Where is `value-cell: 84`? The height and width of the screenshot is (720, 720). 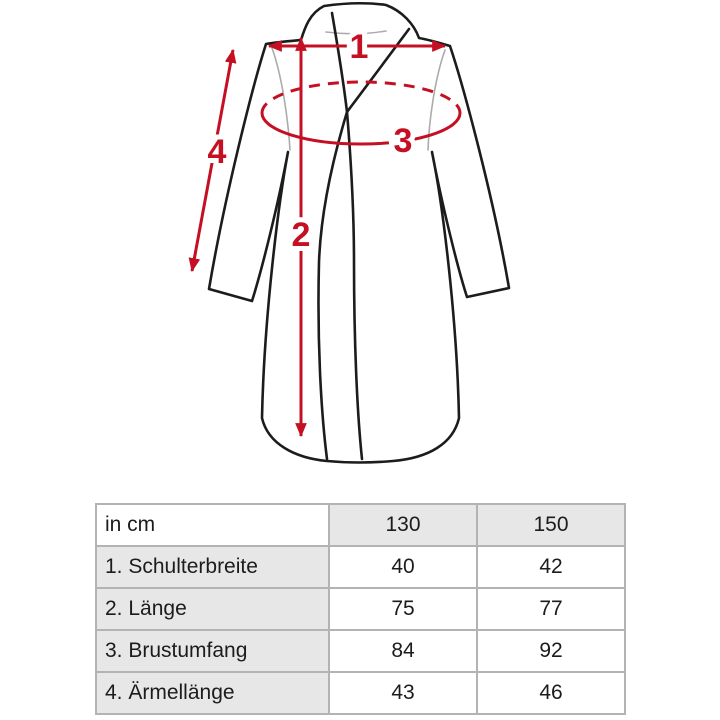
value-cell: 84 is located at coordinates (403, 651).